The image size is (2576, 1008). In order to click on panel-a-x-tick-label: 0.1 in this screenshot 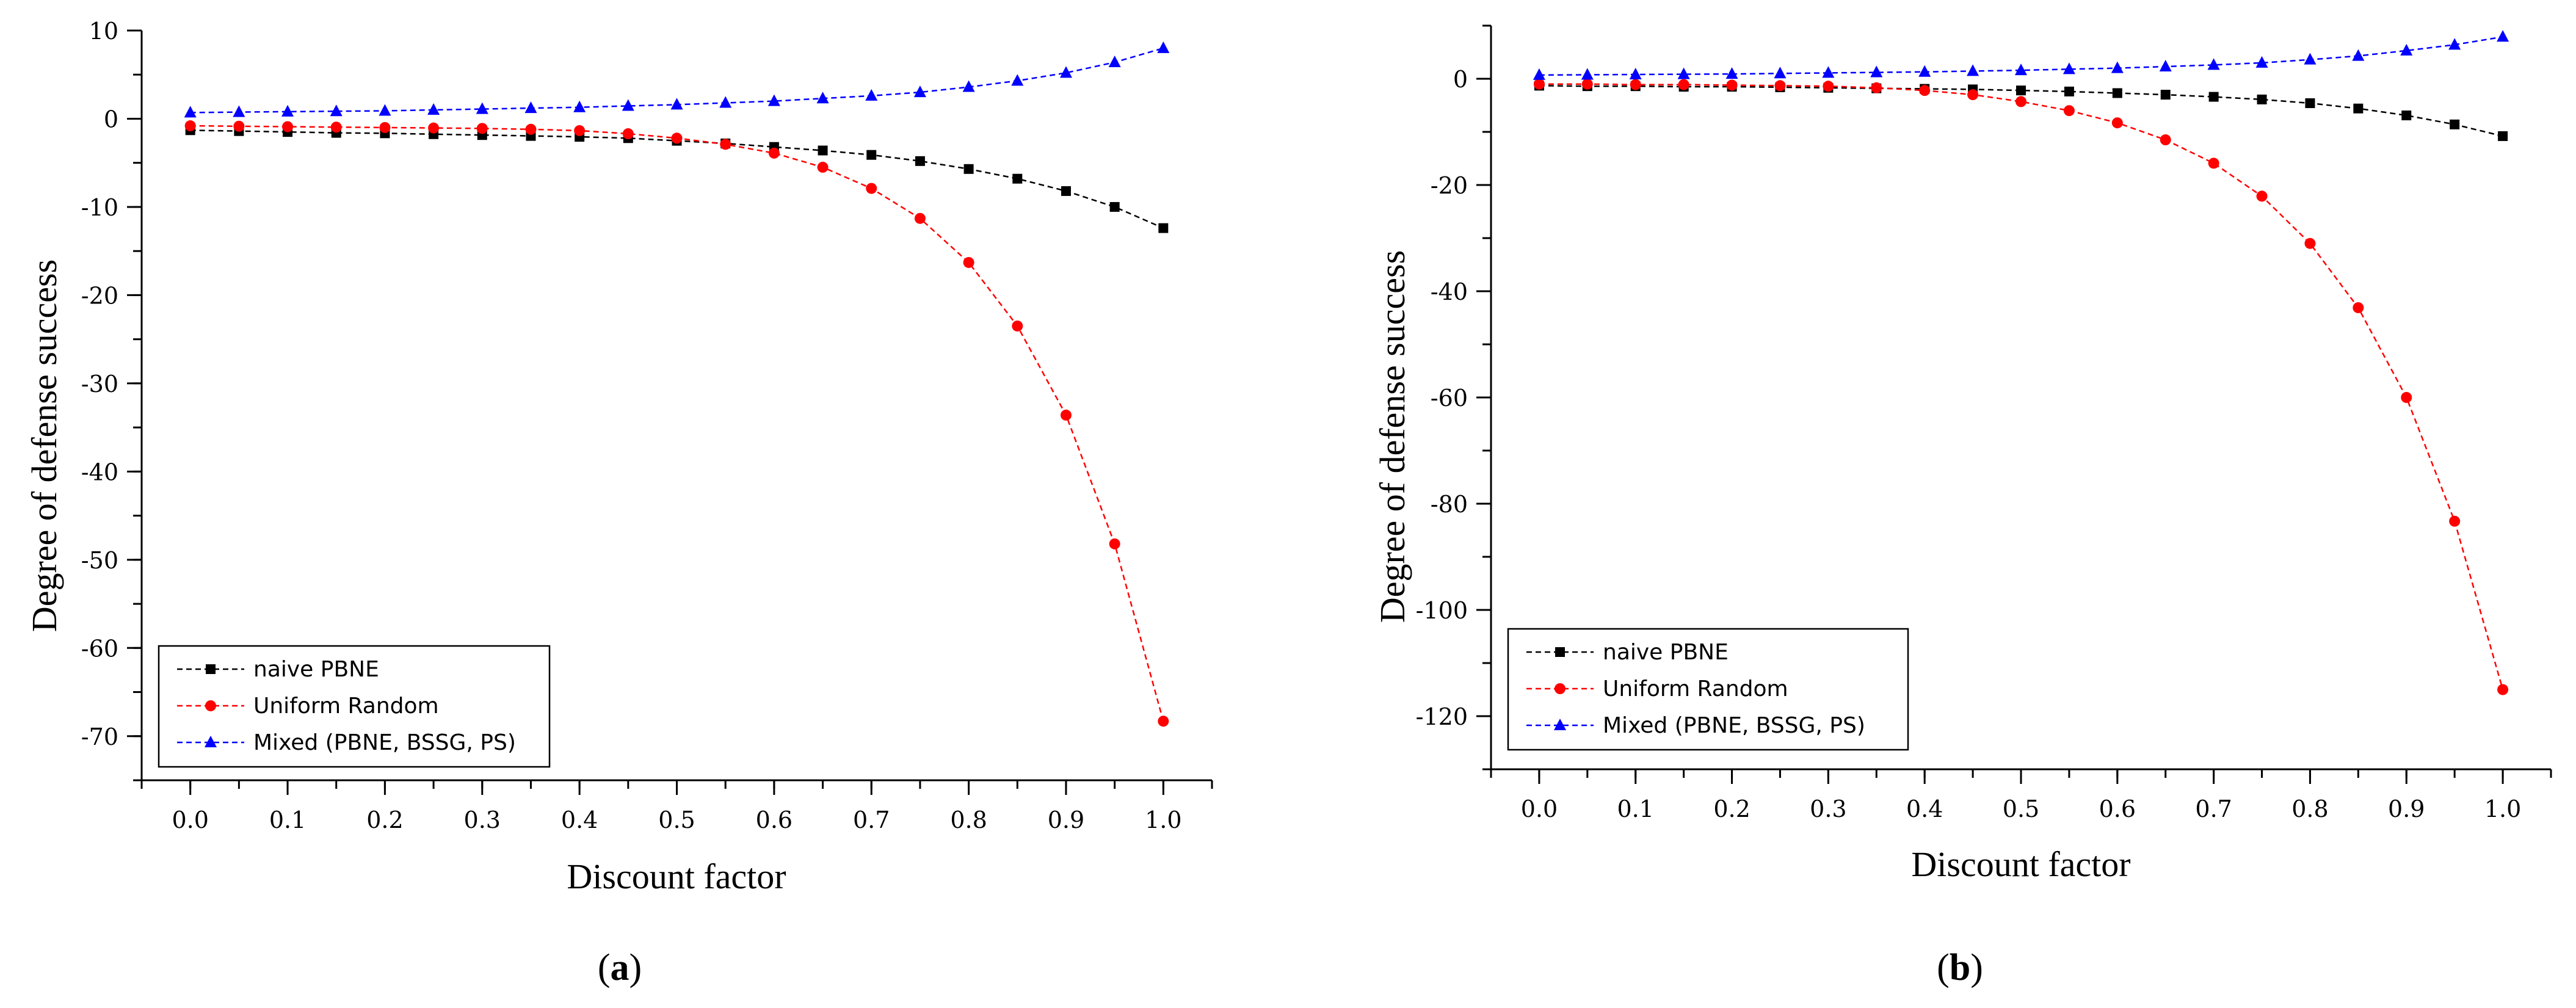, I will do `click(287, 820)`.